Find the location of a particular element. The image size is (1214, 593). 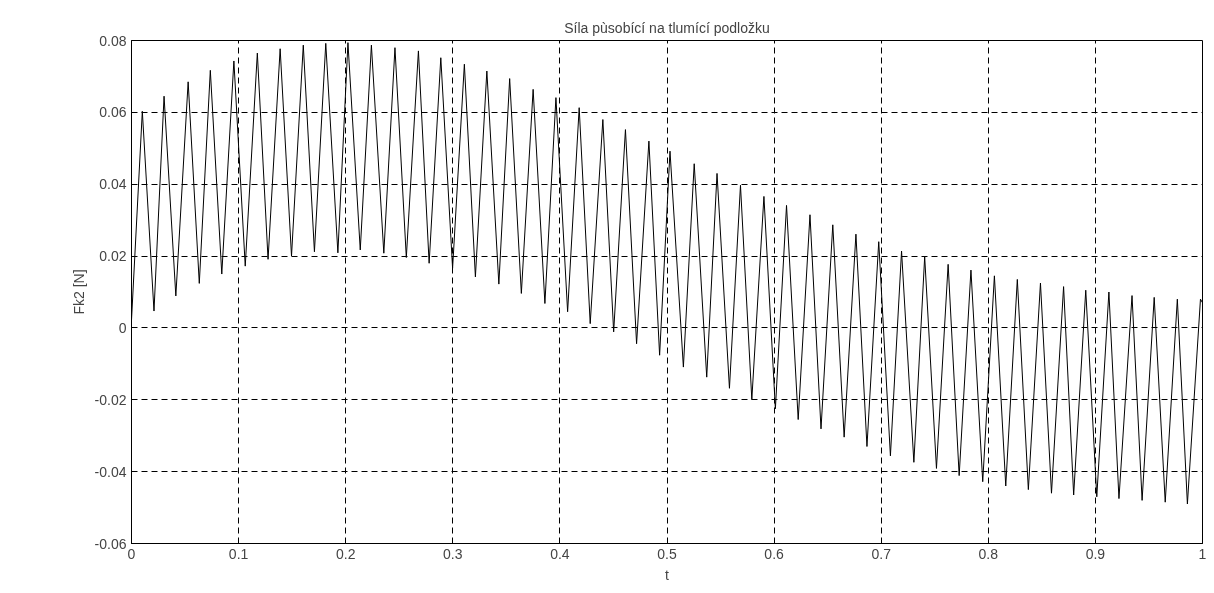

y-tick-label: 0.04 is located at coordinates (113, 184).